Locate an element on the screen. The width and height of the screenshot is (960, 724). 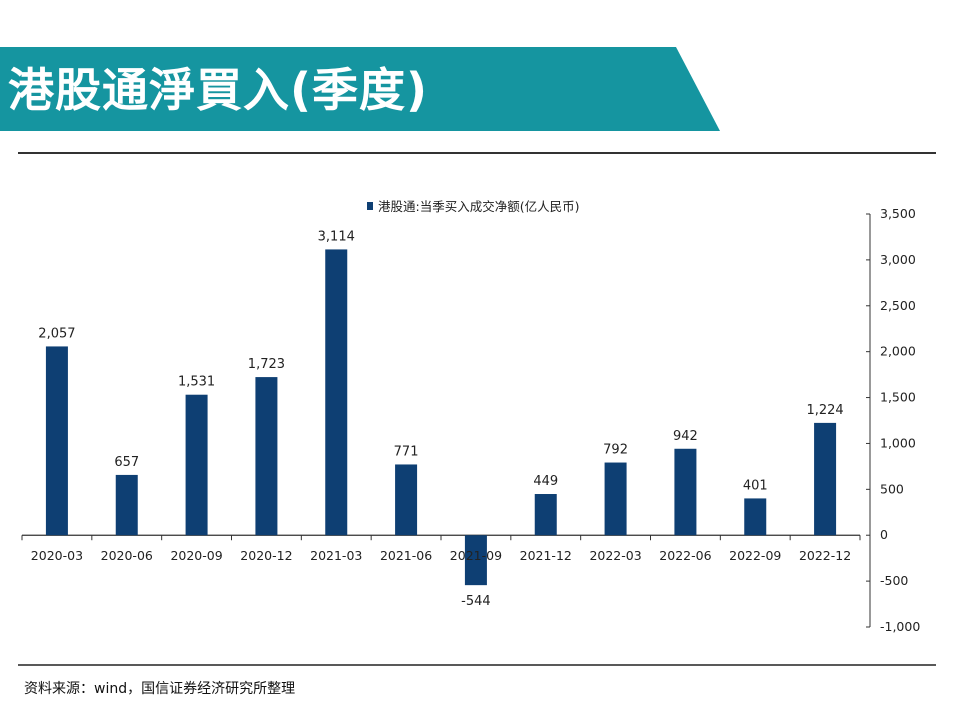
data-label: 3,114 is located at coordinates (336, 236).